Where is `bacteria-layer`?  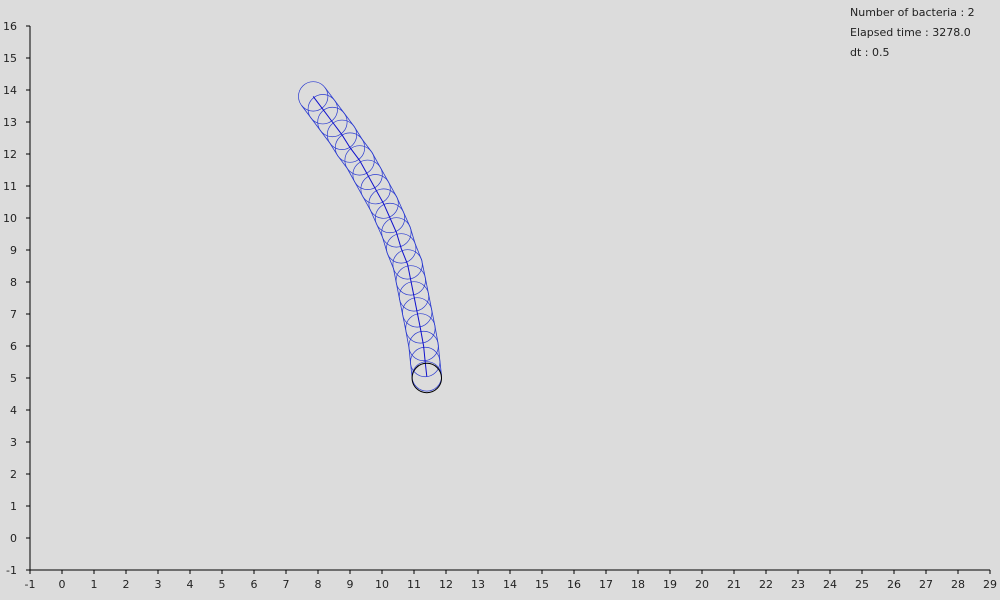 bacteria-layer is located at coordinates (370, 237).